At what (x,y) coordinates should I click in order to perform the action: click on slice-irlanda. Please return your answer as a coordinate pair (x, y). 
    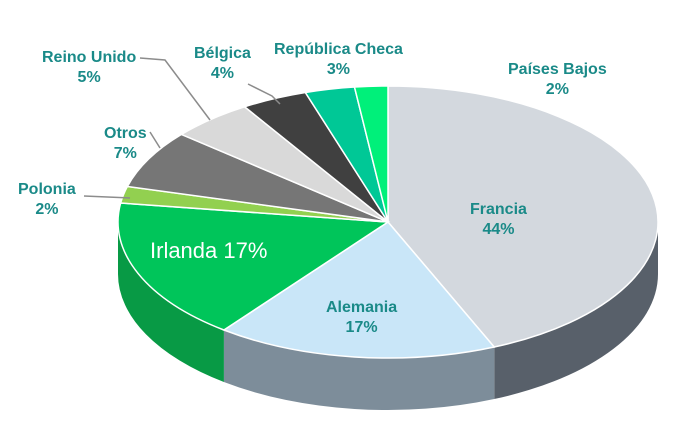
    Looking at the image, I should click on (254, 266).